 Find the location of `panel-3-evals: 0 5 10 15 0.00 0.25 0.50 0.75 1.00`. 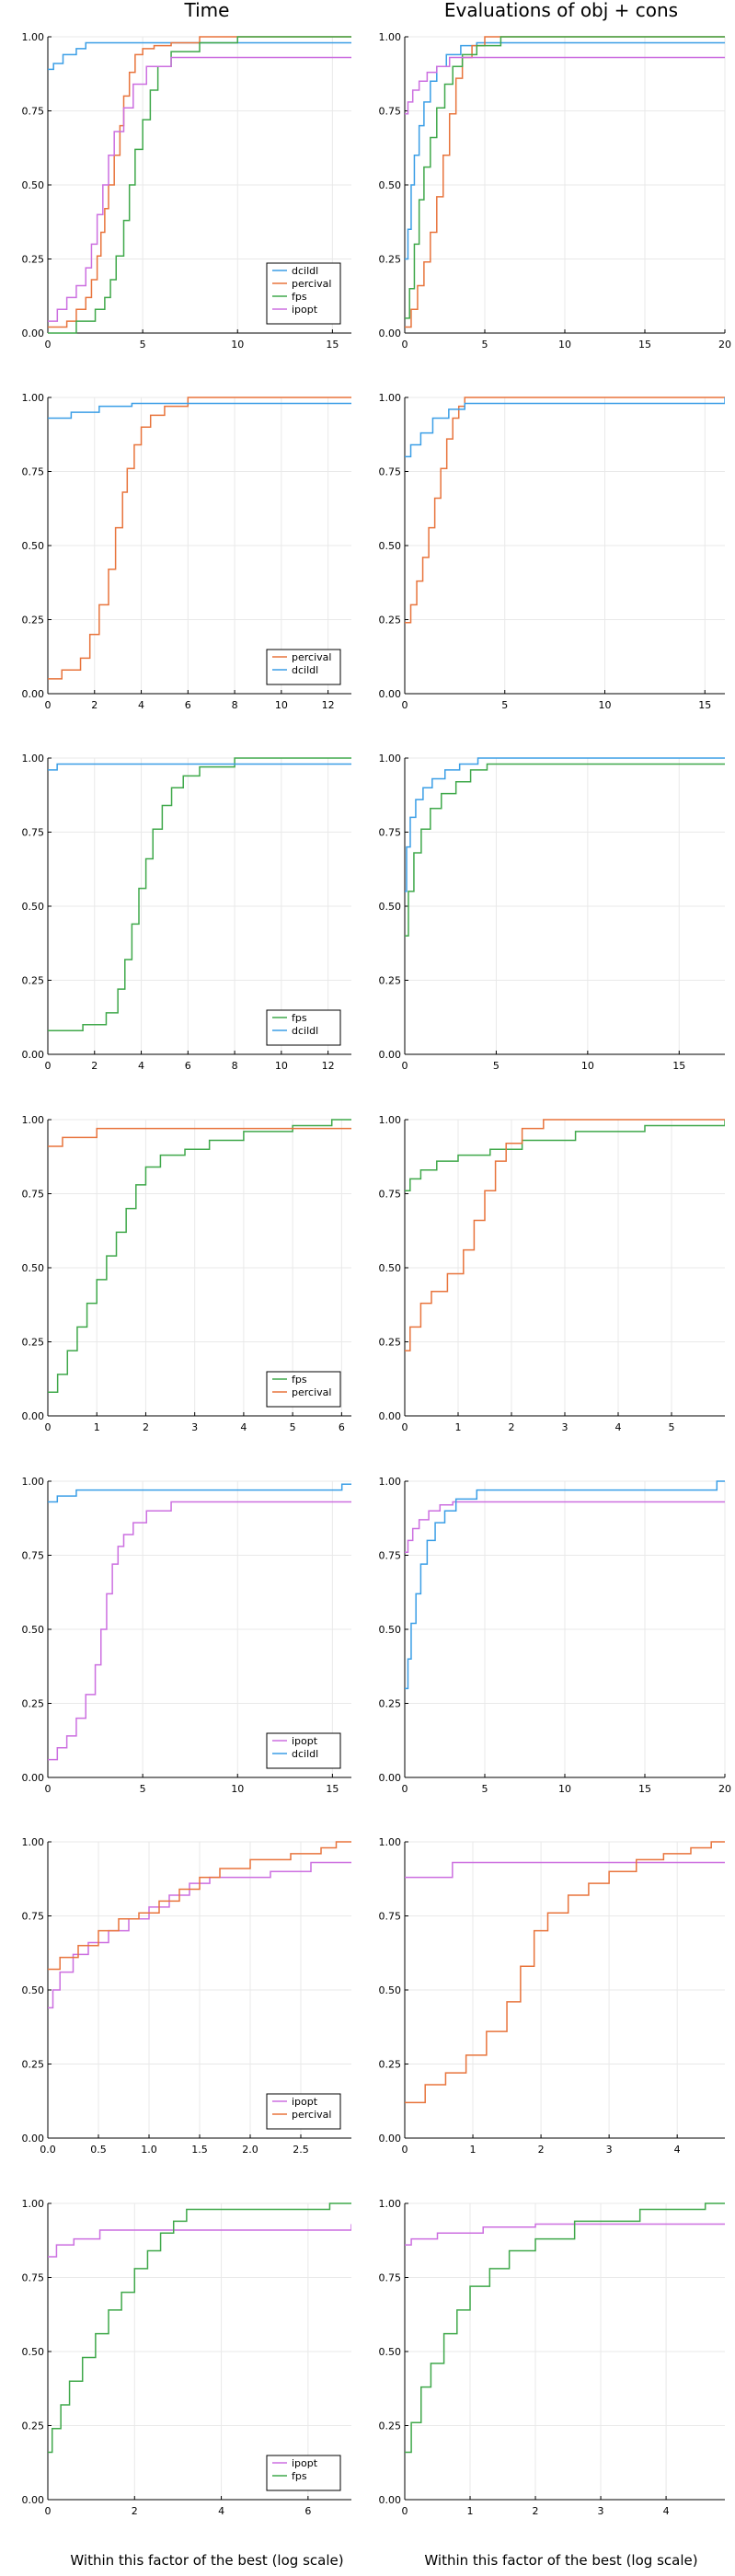

panel-3-evals: 0 5 10 15 0.00 0.25 0.50 0.75 1.00 is located at coordinates (552, 912).